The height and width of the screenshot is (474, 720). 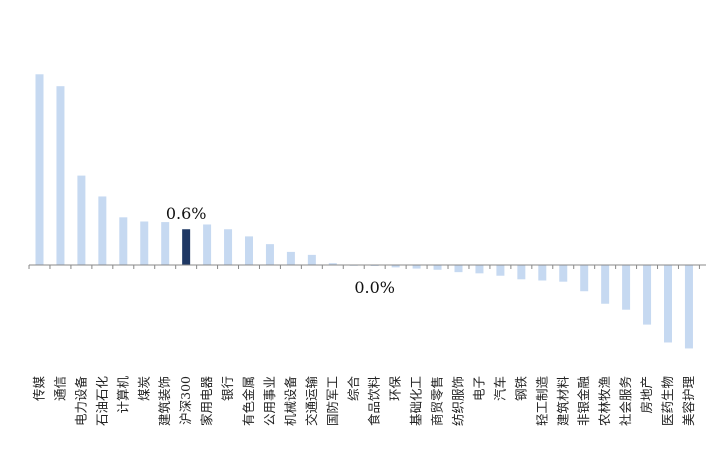 I want to click on category-label-传媒: 传媒, so click(x=39, y=389).